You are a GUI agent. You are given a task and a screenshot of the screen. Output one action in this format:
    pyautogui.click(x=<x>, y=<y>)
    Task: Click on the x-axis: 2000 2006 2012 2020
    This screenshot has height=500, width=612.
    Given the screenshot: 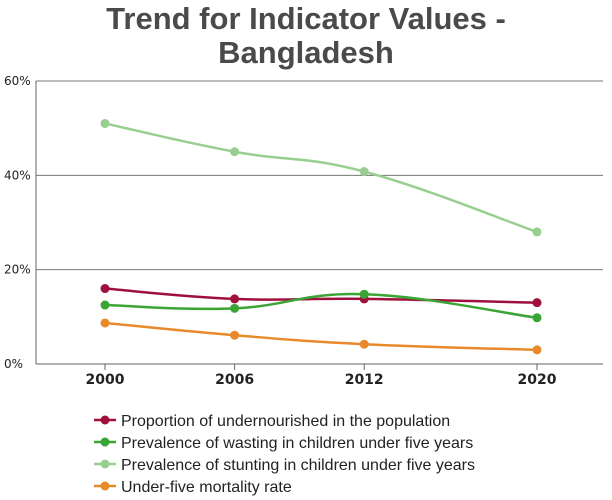 What is the action you would take?
    pyautogui.click(x=321, y=376)
    